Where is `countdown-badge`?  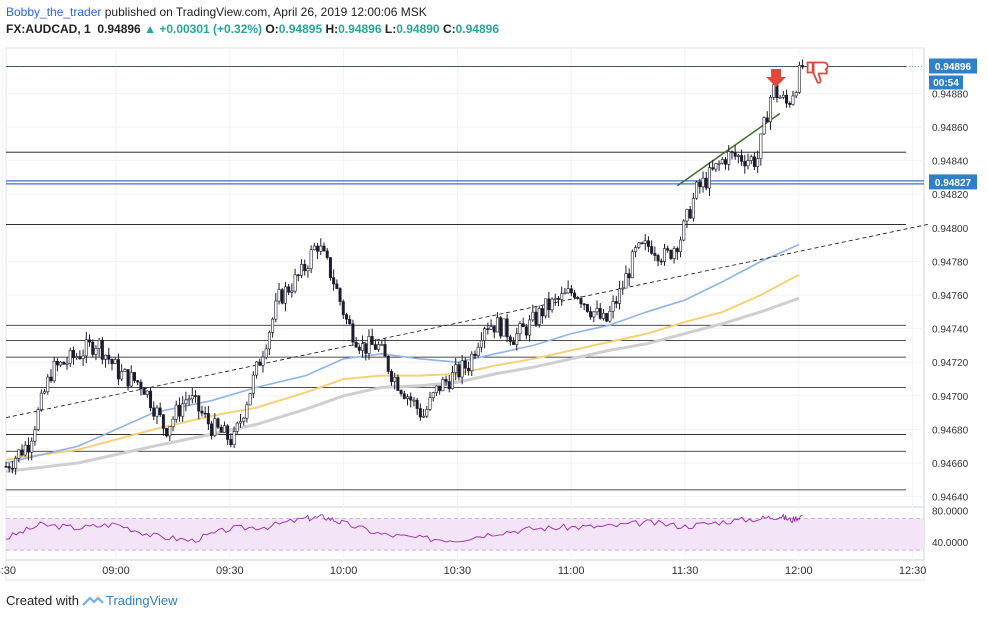 countdown-badge is located at coordinates (946, 82).